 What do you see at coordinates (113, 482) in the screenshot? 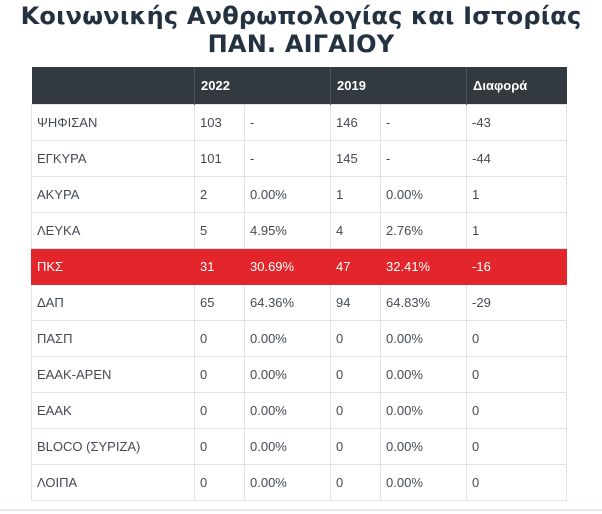
I see `row-label: ΛΟΙΠΑ` at bounding box center [113, 482].